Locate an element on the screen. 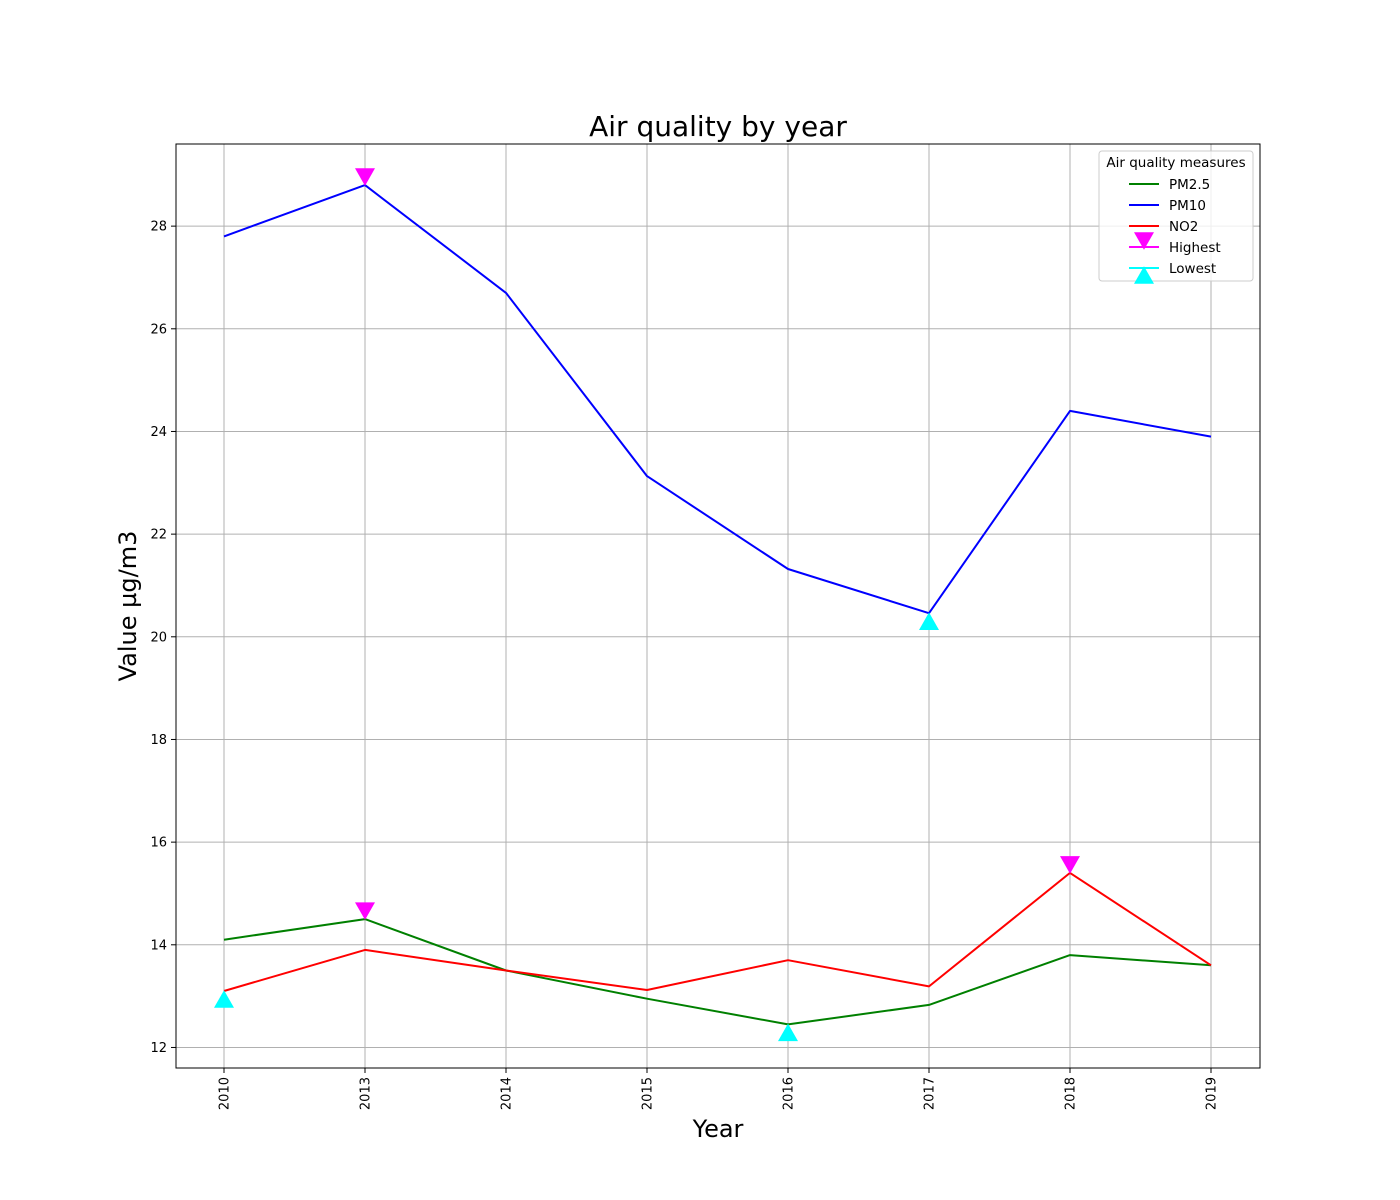 Image resolution: width=1400 pixels, height=1200 pixels. y-tick-label: 24 is located at coordinates (158, 432).